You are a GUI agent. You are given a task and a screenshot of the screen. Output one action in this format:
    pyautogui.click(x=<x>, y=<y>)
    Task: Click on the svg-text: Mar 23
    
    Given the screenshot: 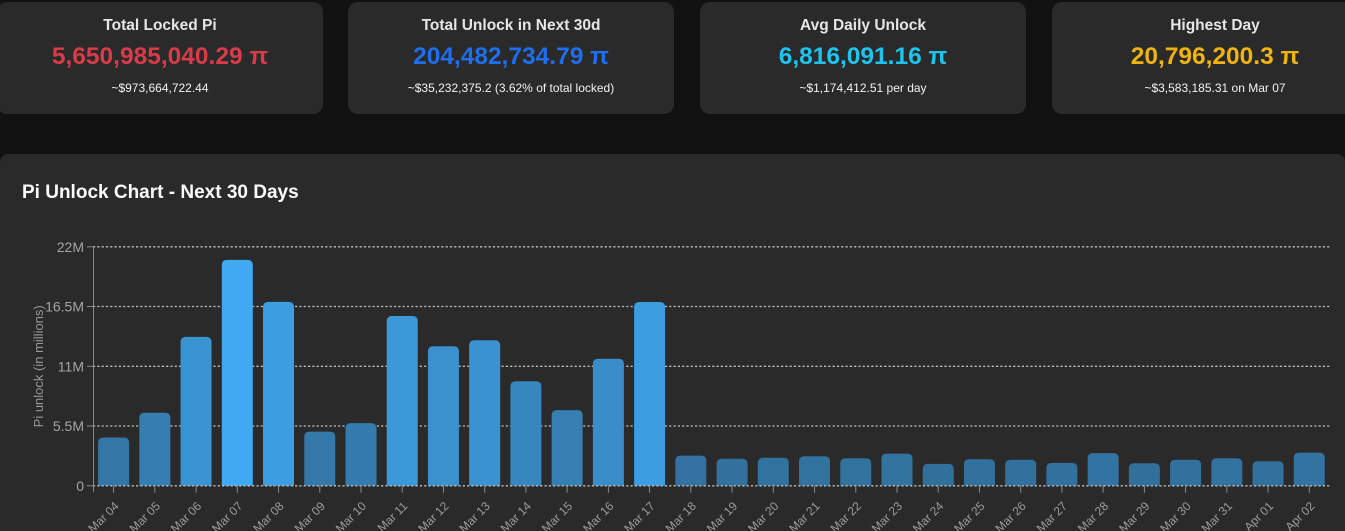 What is the action you would take?
    pyautogui.click(x=887, y=515)
    